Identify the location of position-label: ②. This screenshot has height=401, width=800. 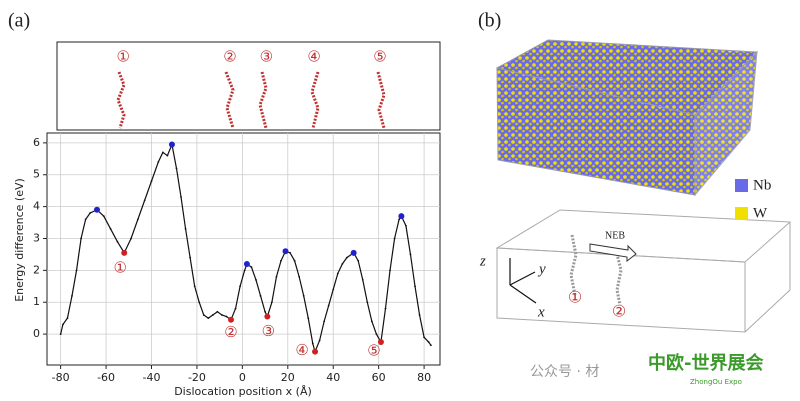
(619, 312).